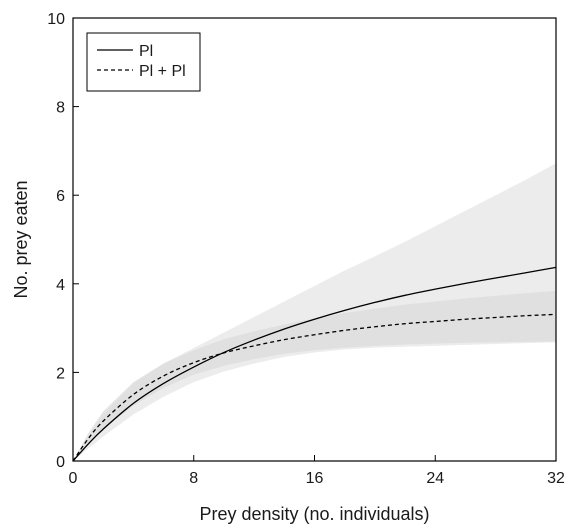 This screenshot has width=570, height=525. What do you see at coordinates (60, 285) in the screenshot?
I see `y-tick-label: 4` at bounding box center [60, 285].